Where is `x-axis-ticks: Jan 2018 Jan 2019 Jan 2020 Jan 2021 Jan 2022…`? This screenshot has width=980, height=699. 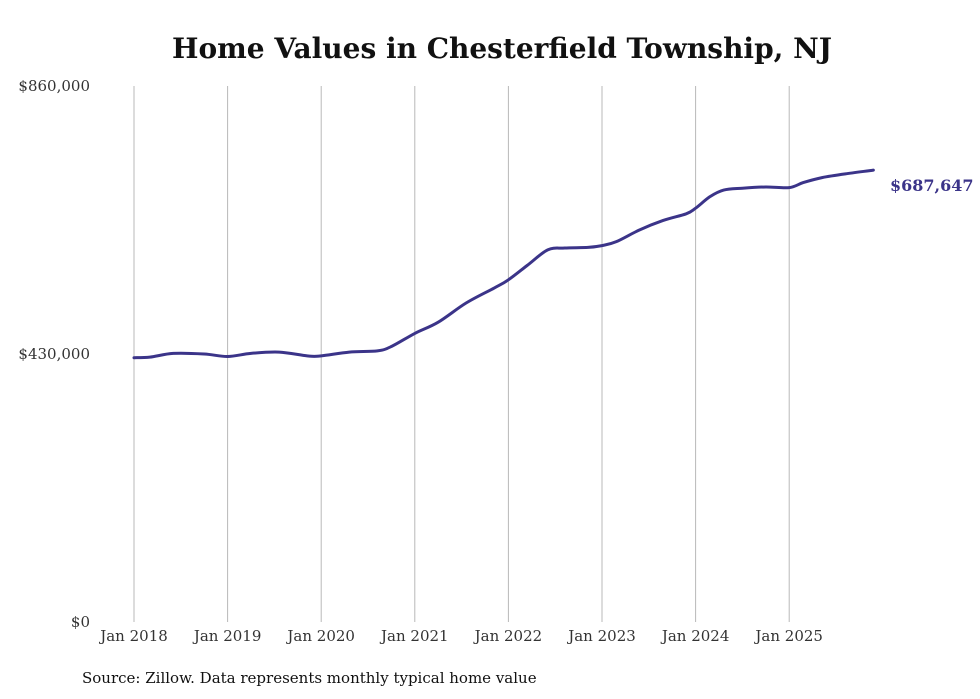 x-axis-ticks: Jan 2018 Jan 2019 Jan 2020 Jan 2021 Jan 2022… is located at coordinates (460, 636).